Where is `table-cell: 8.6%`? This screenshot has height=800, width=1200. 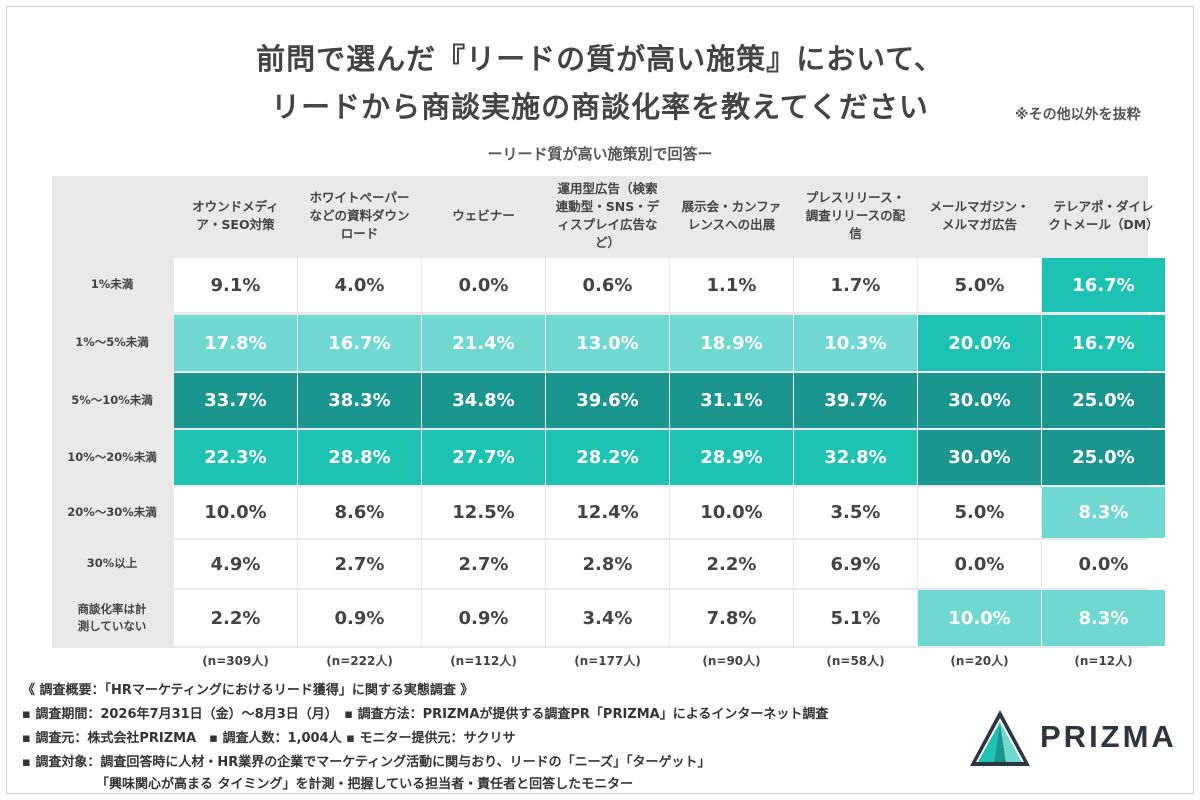
table-cell: 8.6% is located at coordinates (359, 512).